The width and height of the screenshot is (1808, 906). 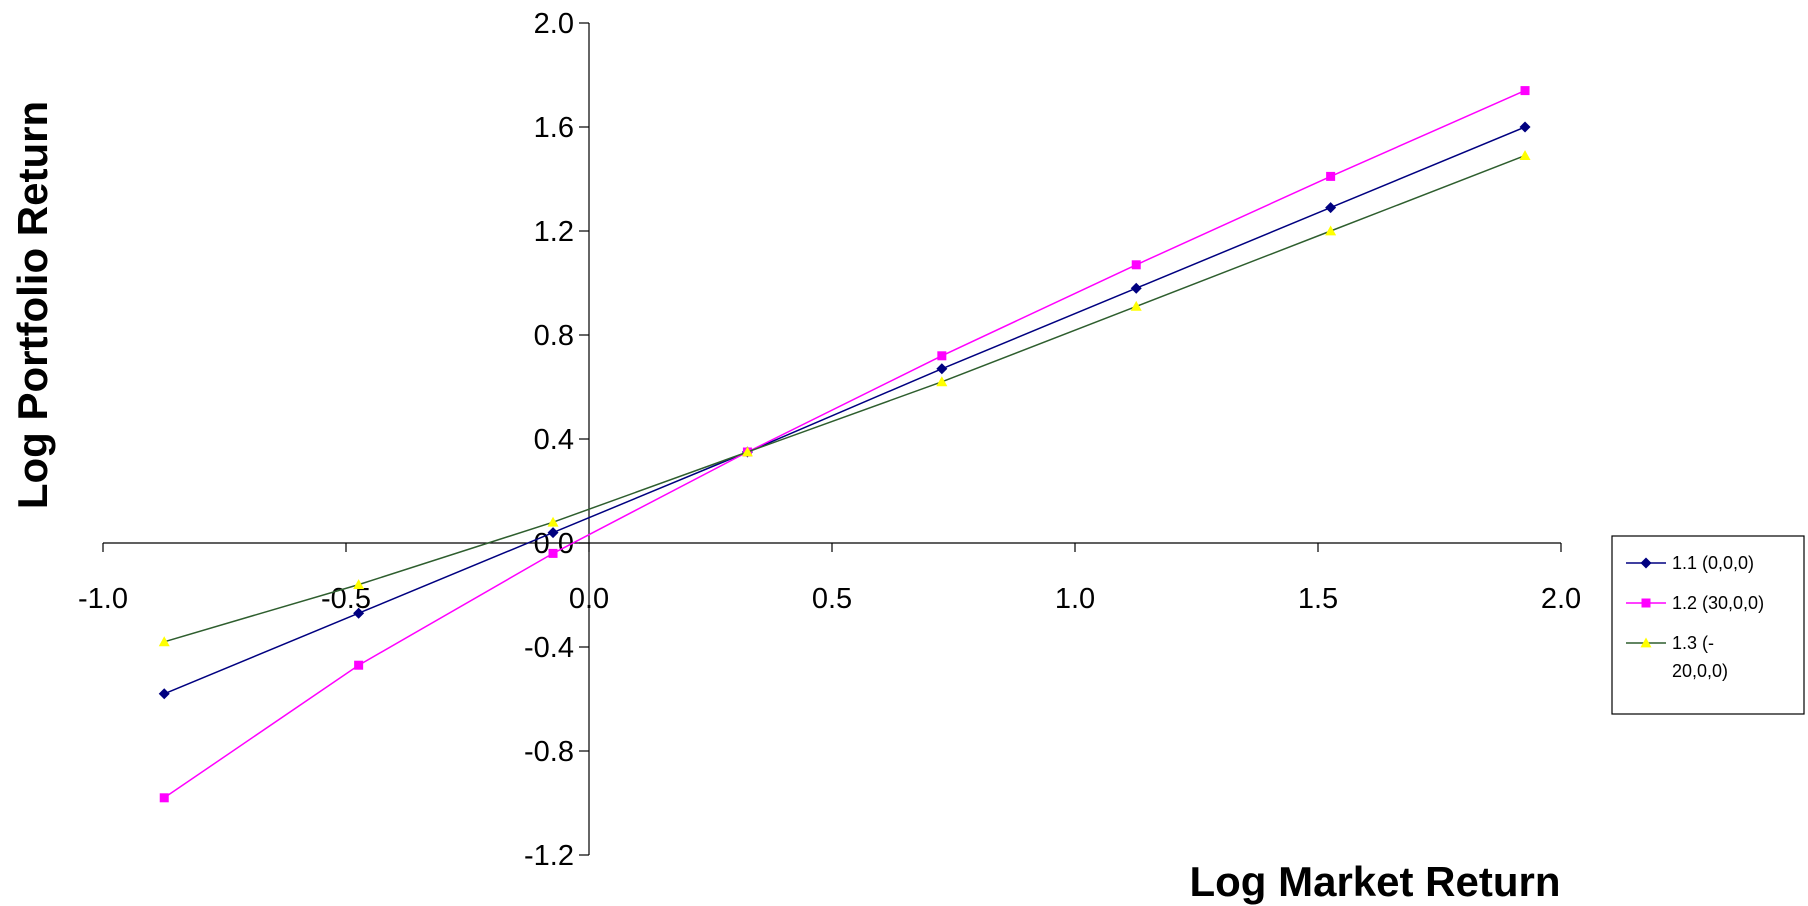 What do you see at coordinates (1713, 563) in the screenshot?
I see `legend-label-1: 1.1 (0,0,0)` at bounding box center [1713, 563].